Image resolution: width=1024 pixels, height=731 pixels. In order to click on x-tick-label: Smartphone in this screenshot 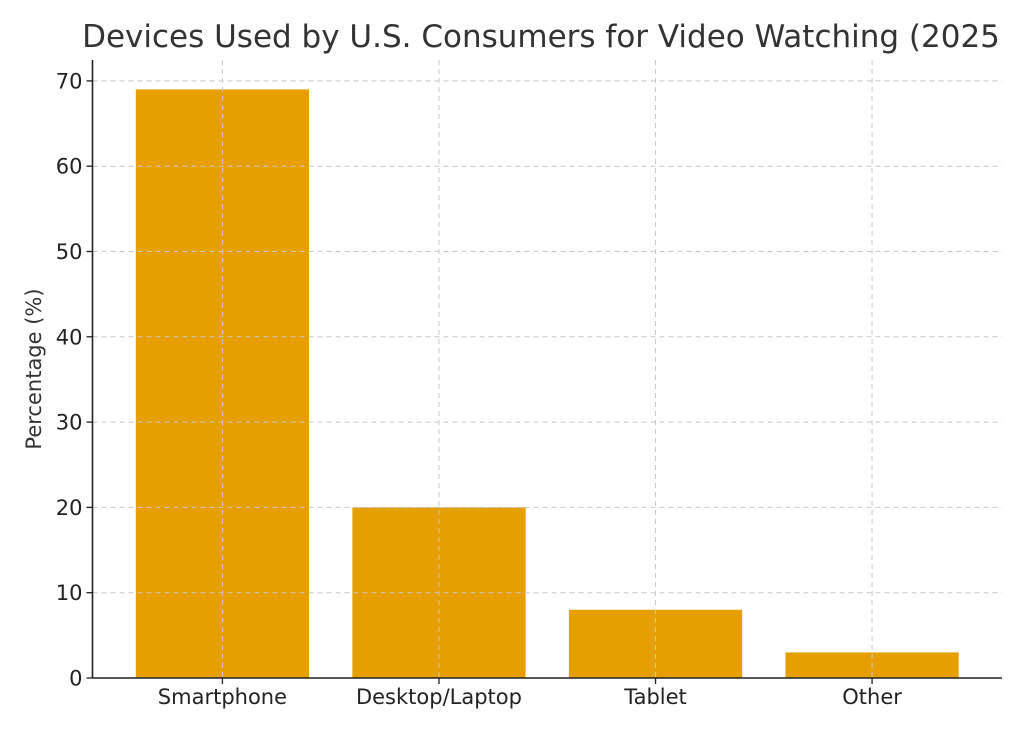, I will do `click(222, 697)`.